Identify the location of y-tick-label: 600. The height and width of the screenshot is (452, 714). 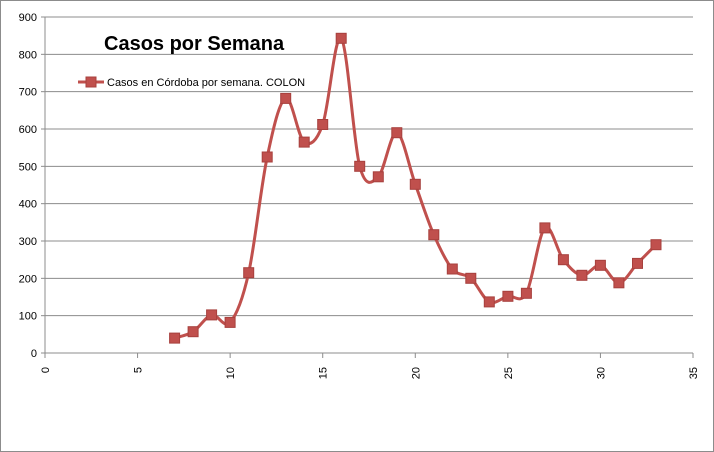
(28, 130).